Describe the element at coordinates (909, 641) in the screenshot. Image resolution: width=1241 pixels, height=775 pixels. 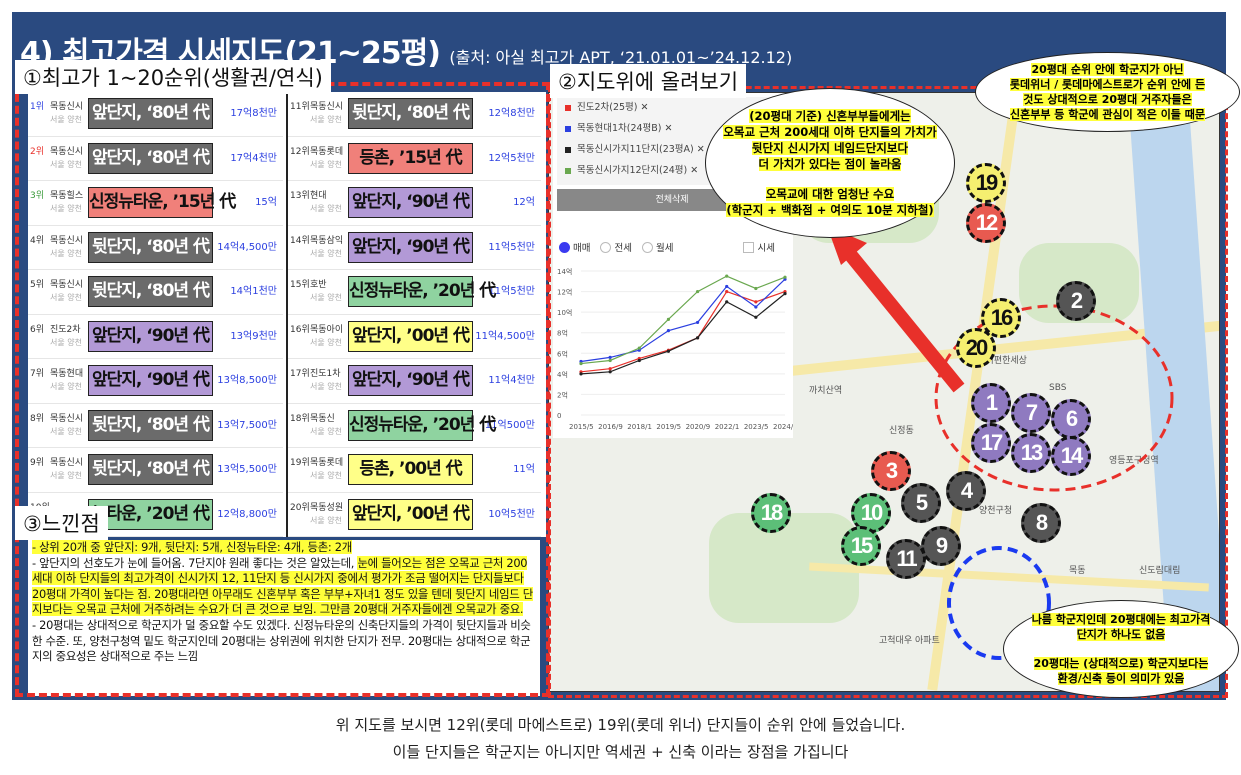
I see `map-place-label: 고척대우 아파트` at that location.